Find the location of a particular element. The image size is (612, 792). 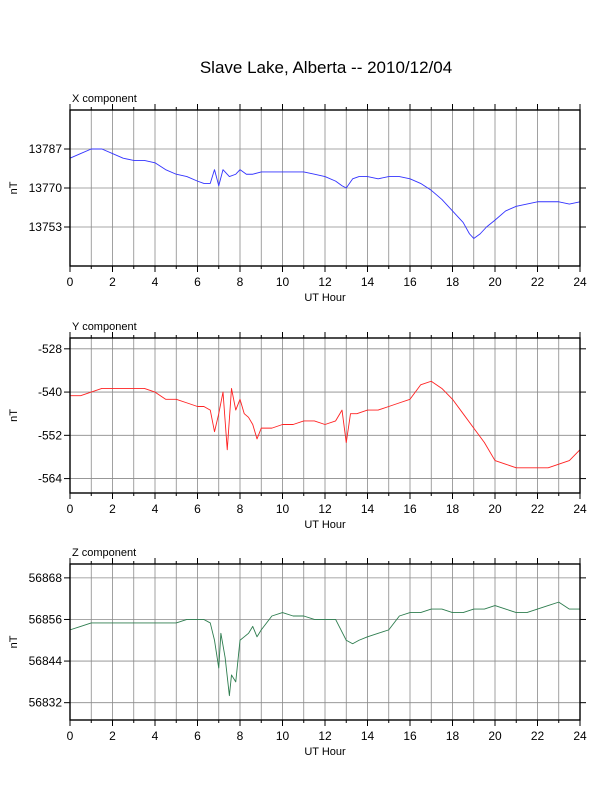

y-tick-label: 13770 is located at coordinates (46, 188).